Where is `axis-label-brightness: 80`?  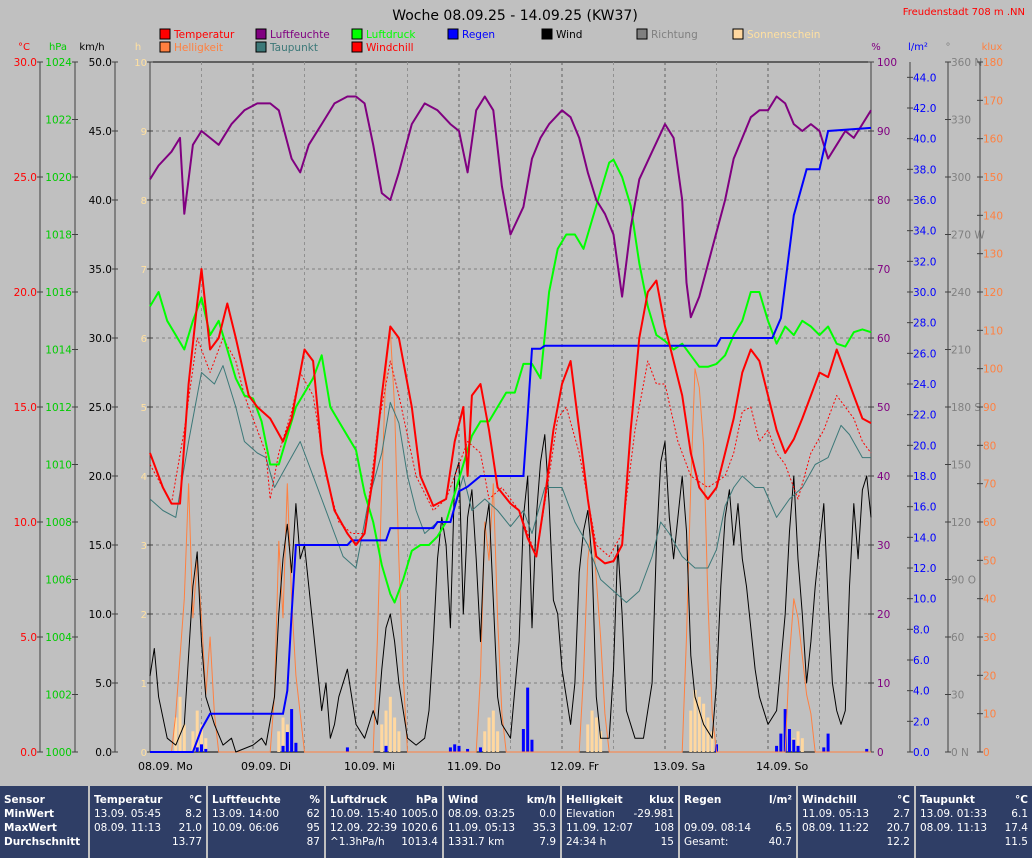 axis-label-brightness: 80 is located at coordinates (989, 446).